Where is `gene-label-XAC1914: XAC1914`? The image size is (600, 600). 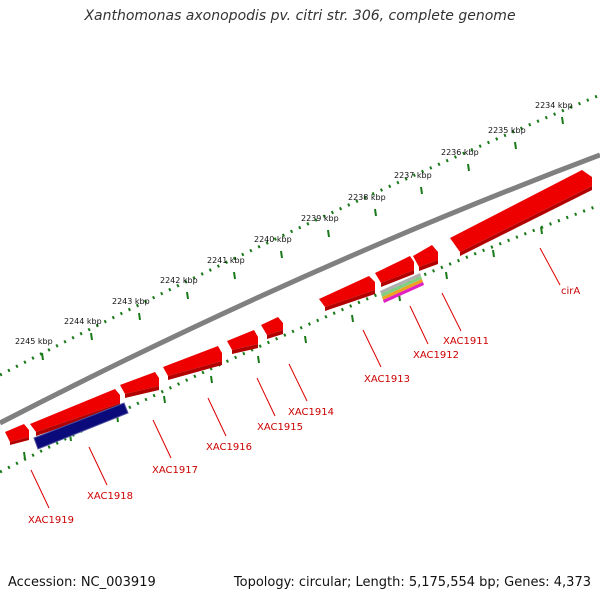 gene-label-XAC1914: XAC1914 is located at coordinates (311, 412).